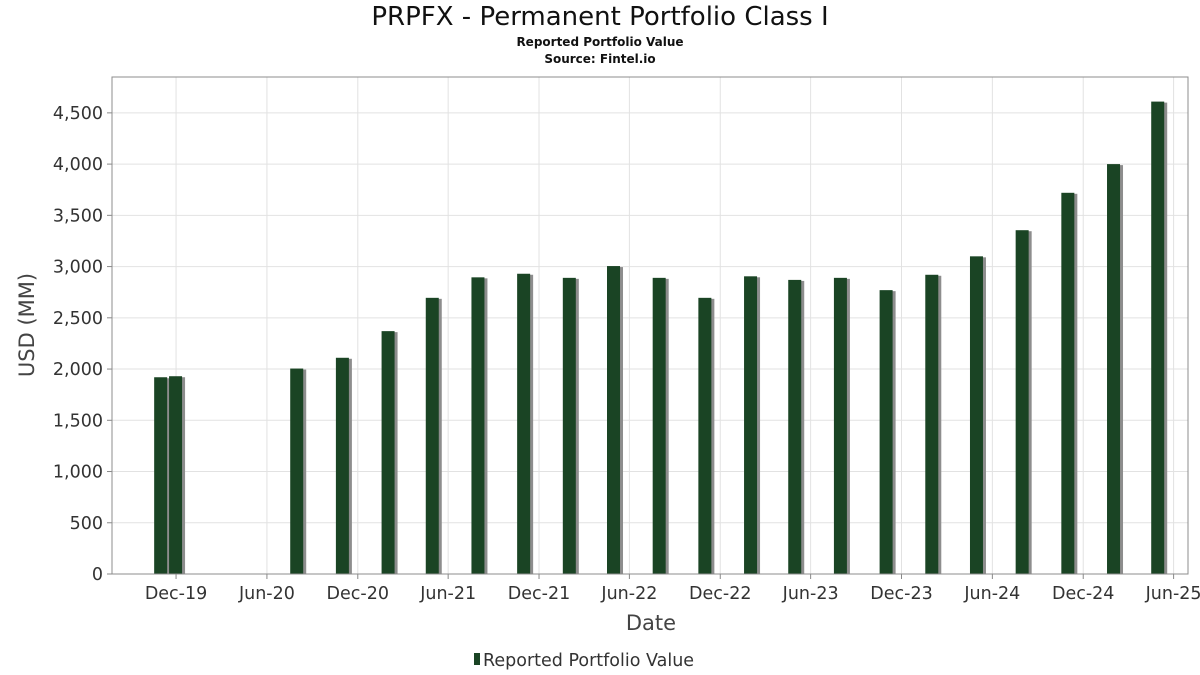 This screenshot has width=1200, height=675. What do you see at coordinates (97, 575) in the screenshot?
I see `y-tick-label: 0` at bounding box center [97, 575].